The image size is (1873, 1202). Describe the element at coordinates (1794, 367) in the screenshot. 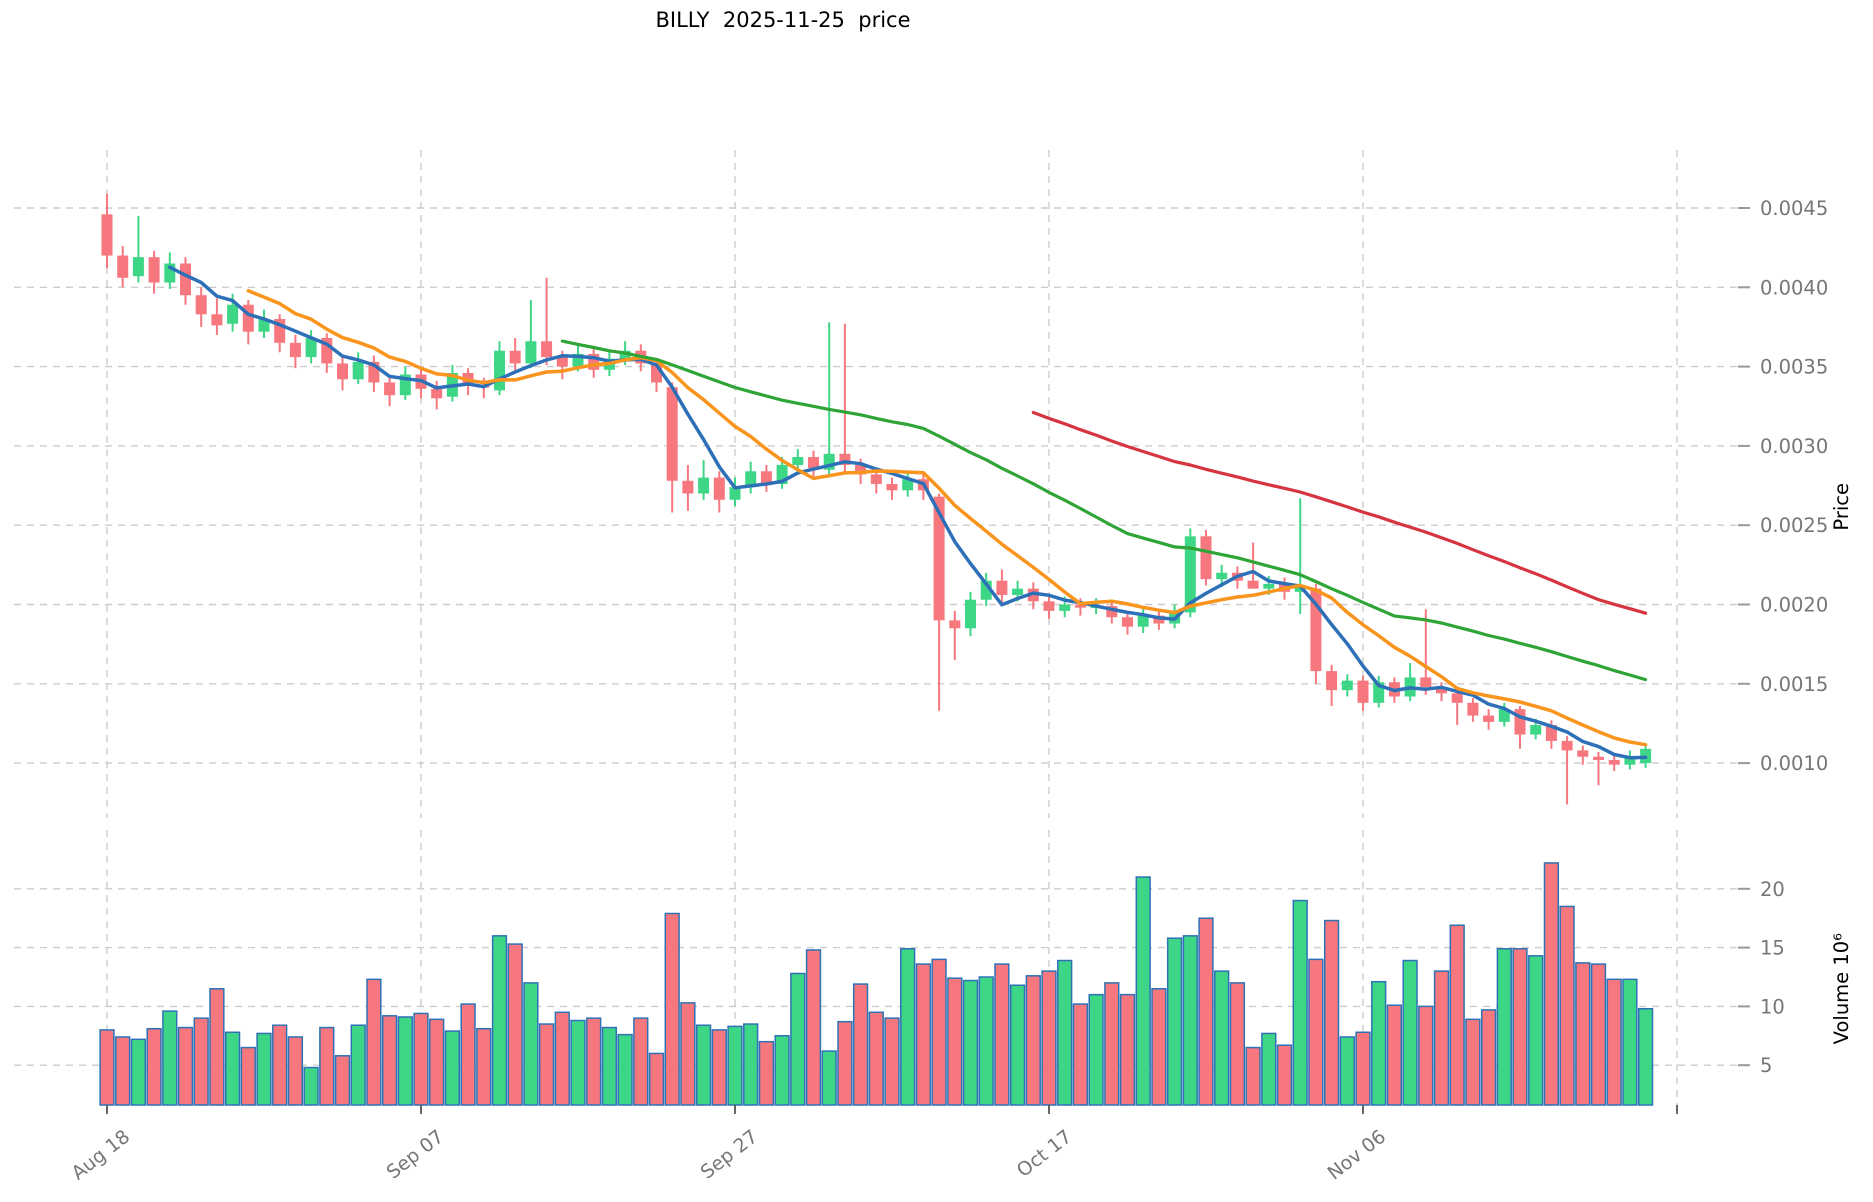

I see `price-tick-label: 0.0035` at that location.